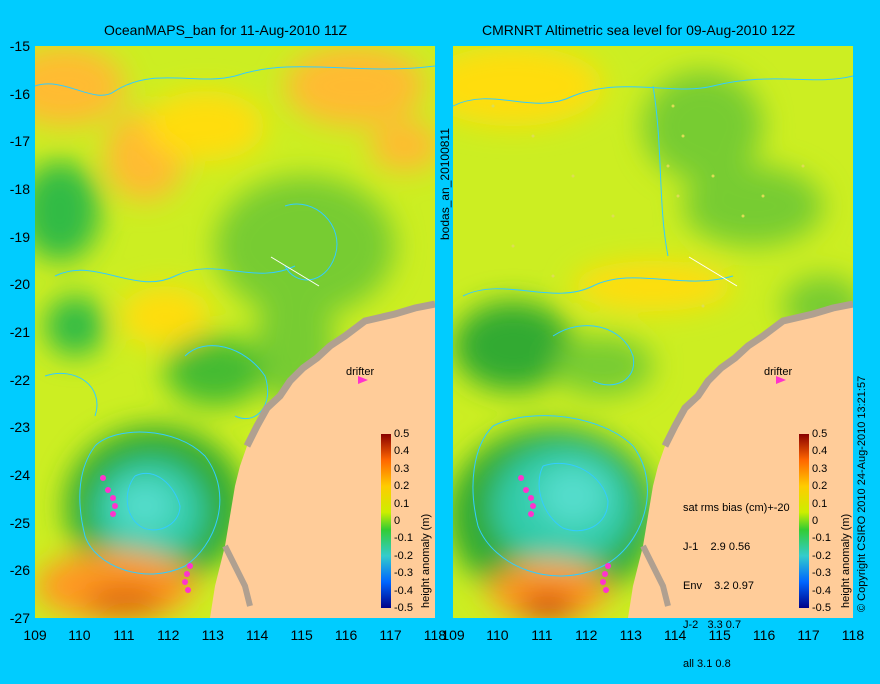 Image resolution: width=880 pixels, height=684 pixels. I want to click on stats-row: J-2 3.3 0.7, so click(712, 625).